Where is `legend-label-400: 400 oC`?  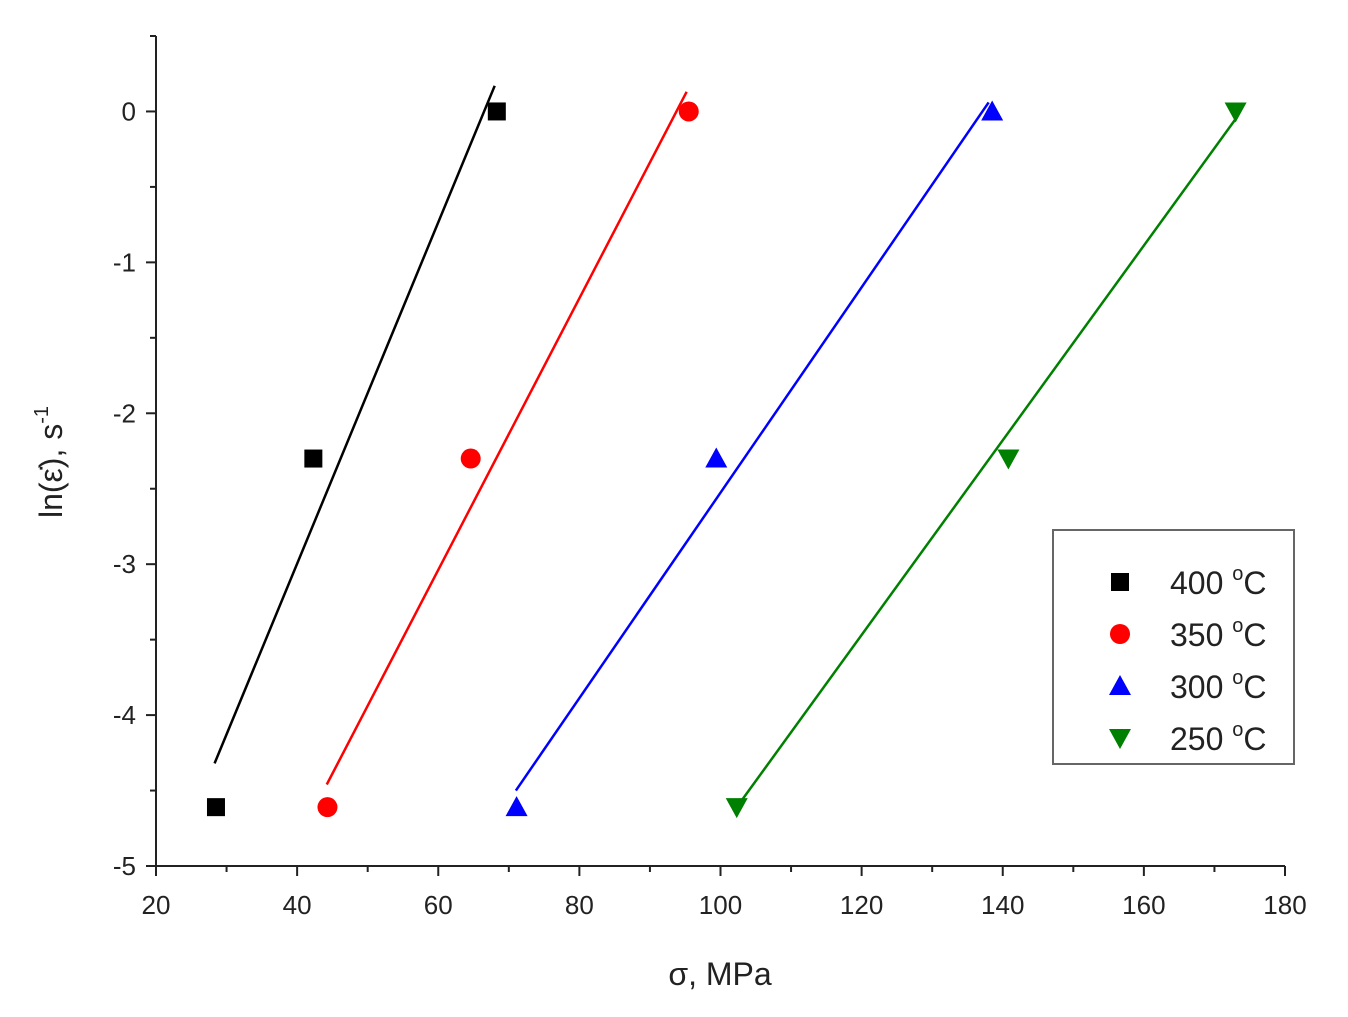 legend-label-400: 400 oC is located at coordinates (1218, 582).